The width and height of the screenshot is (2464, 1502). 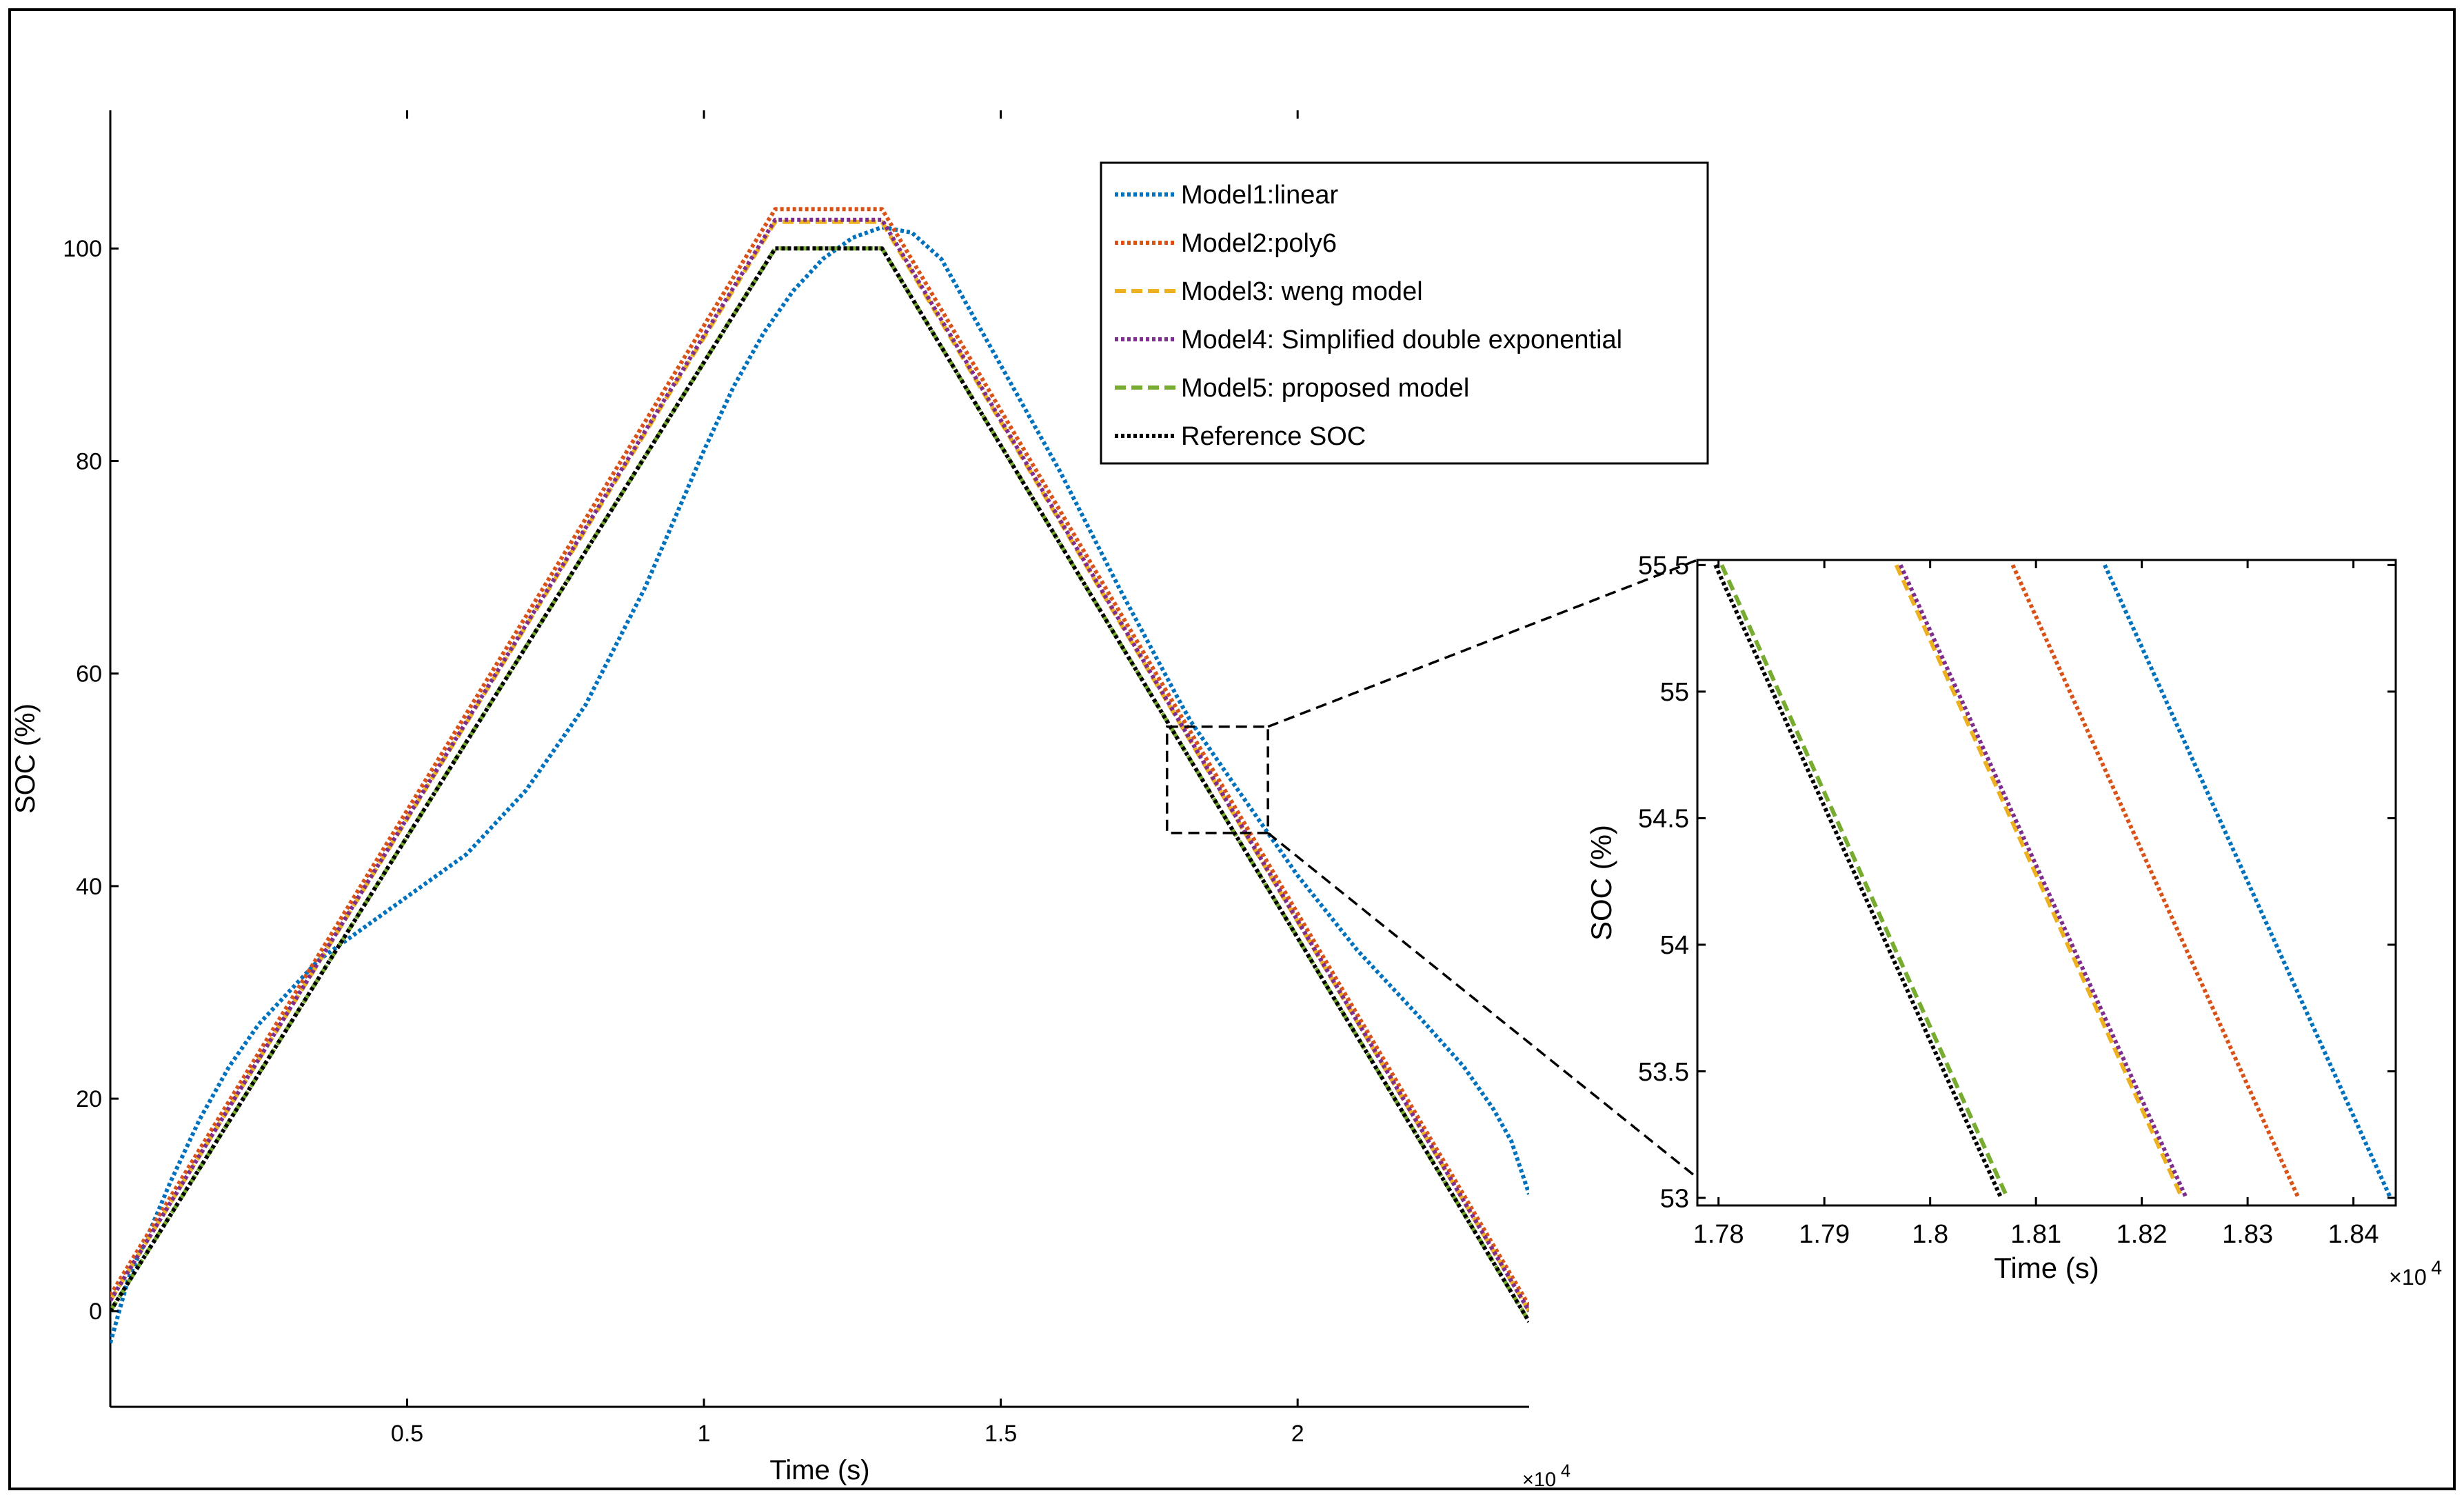 I want to click on inset-x-exponent-power: 4, so click(x=2436, y=1268).